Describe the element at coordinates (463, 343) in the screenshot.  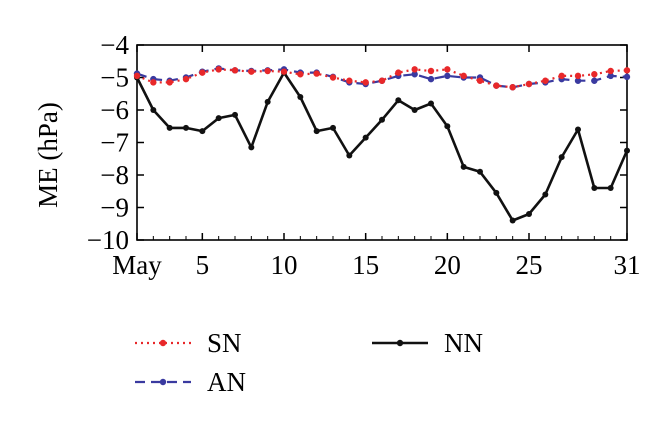
I see `legend-label-nn: NN` at that location.